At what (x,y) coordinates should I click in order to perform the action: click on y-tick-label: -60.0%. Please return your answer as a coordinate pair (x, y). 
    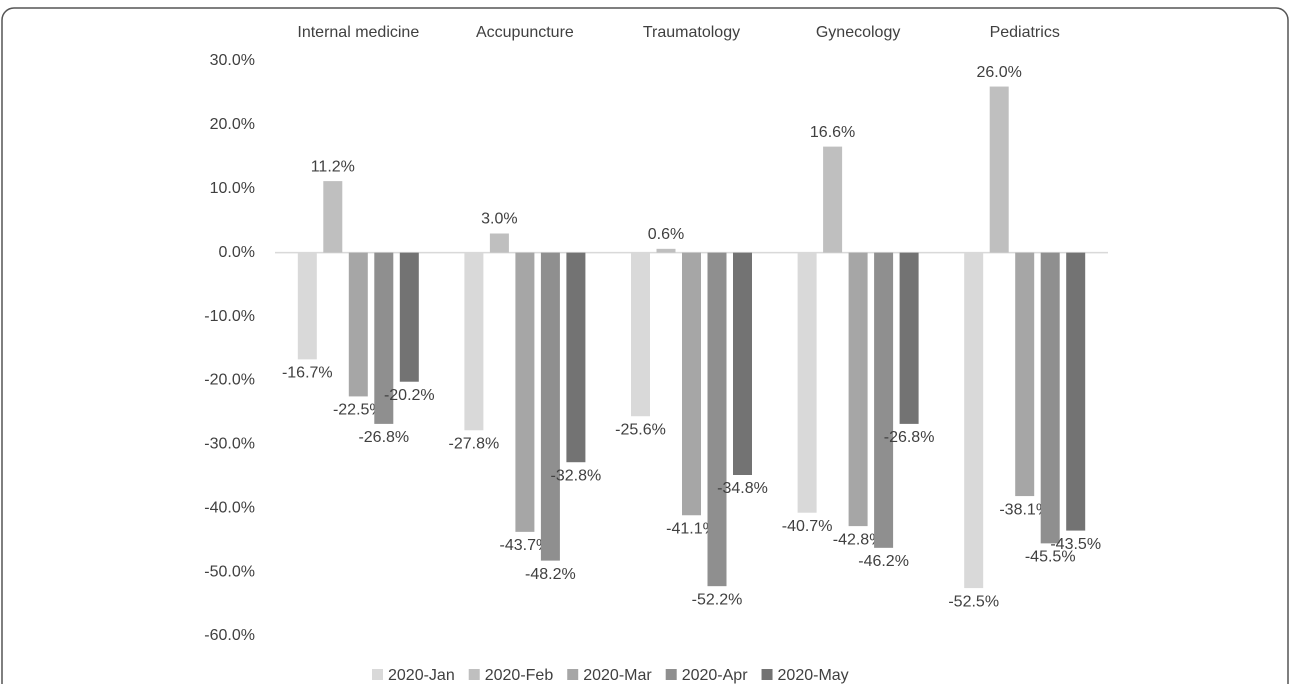
    Looking at the image, I should click on (229, 635).